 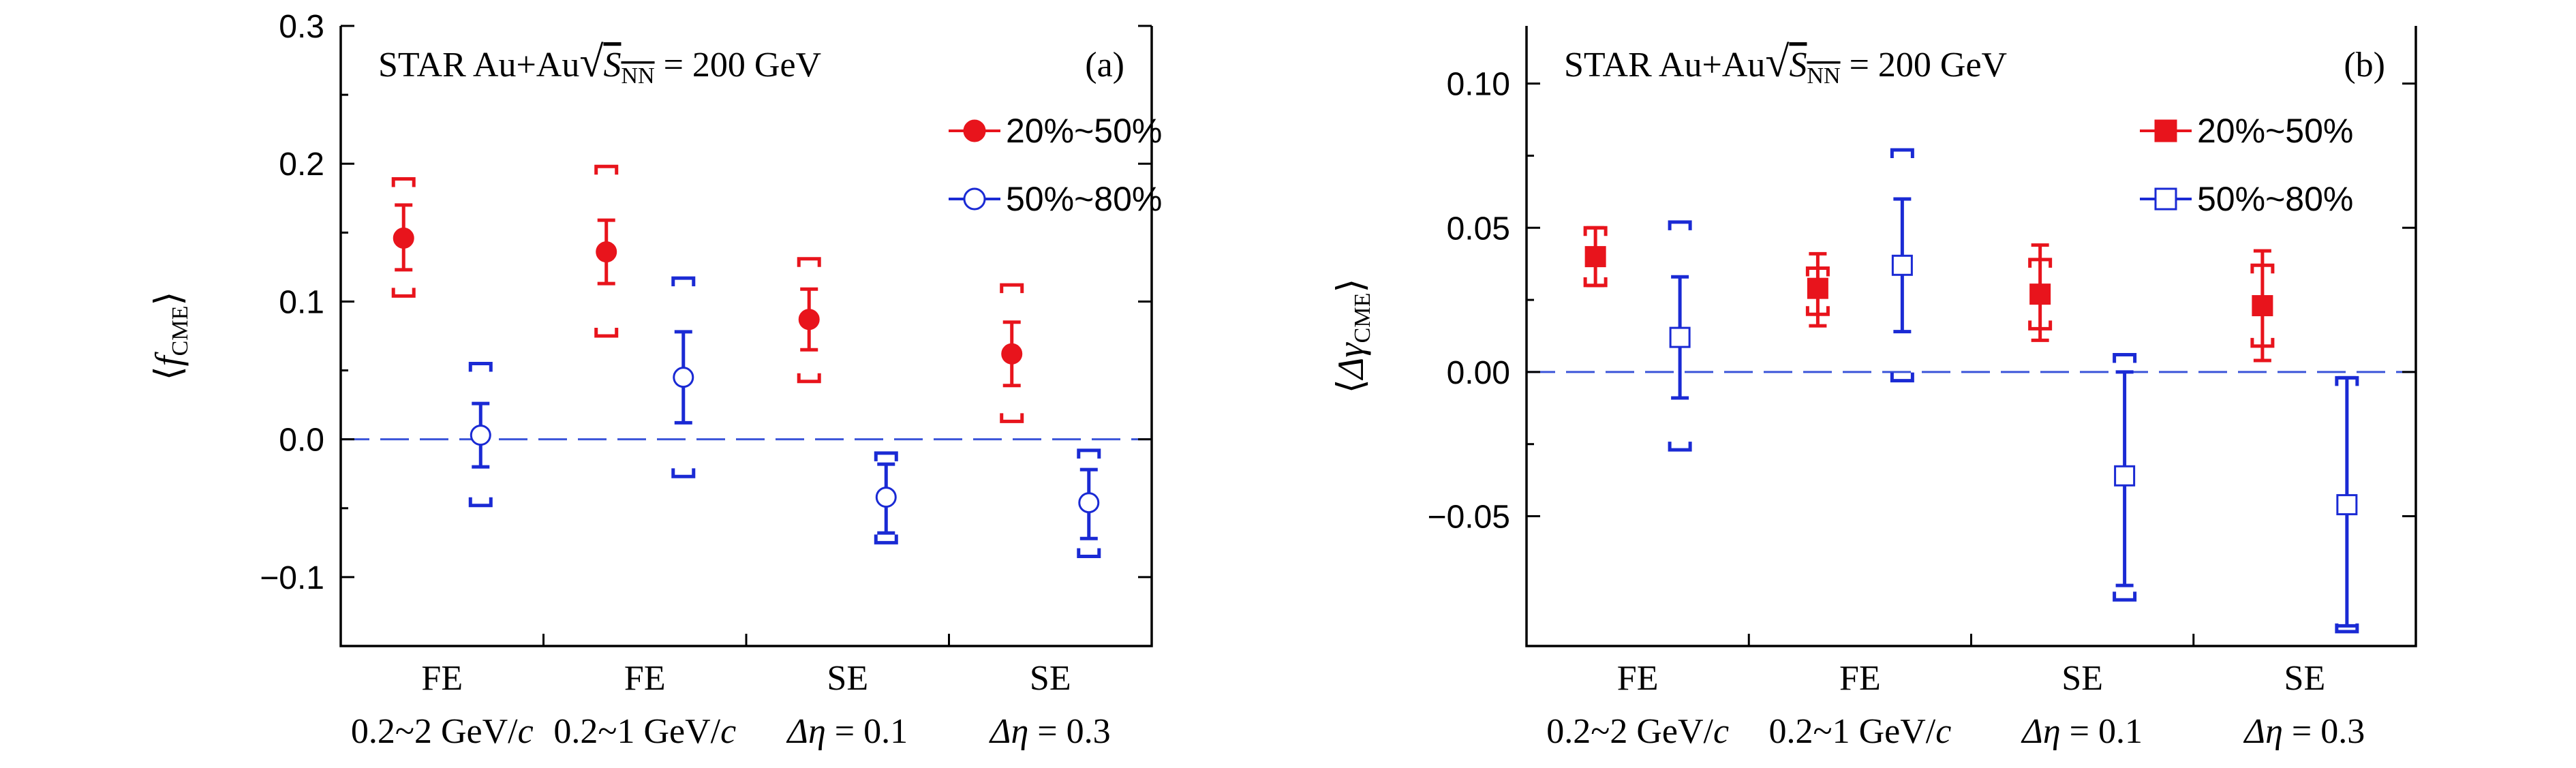 I want to click on y-axis-label: ⟨fCME⟩, so click(x=170, y=336).